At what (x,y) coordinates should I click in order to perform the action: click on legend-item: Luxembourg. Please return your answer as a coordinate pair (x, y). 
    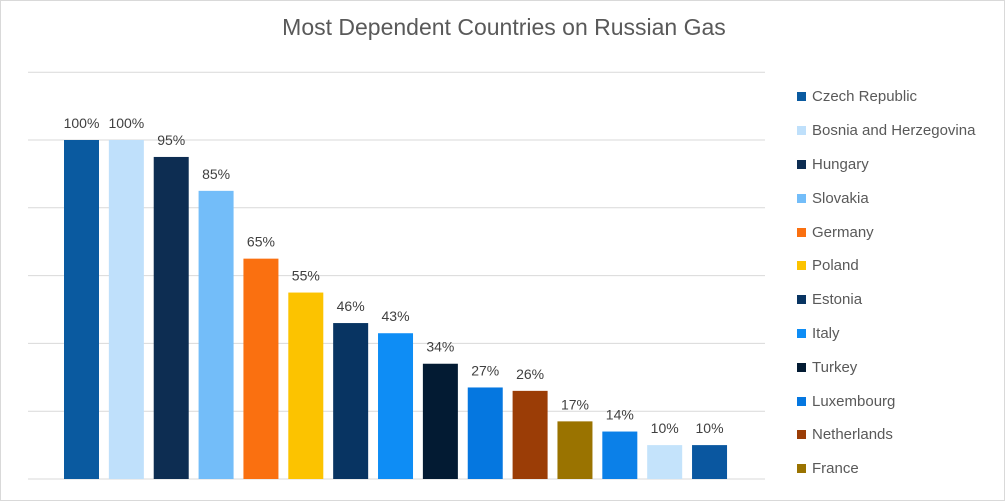
    Looking at the image, I should click on (886, 401).